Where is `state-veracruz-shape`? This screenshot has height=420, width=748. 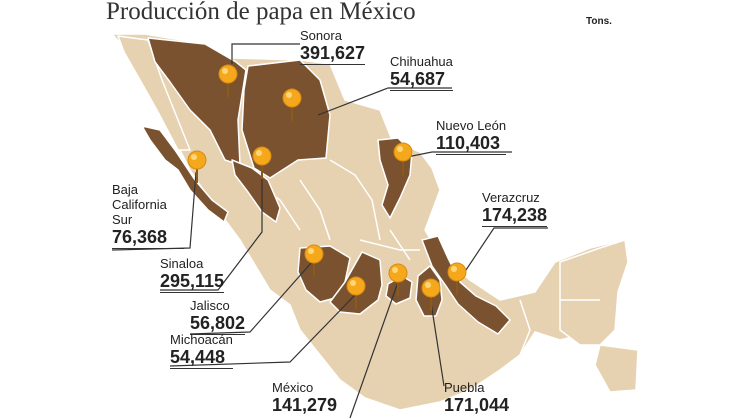
state-veracruz-shape is located at coordinates (466, 285).